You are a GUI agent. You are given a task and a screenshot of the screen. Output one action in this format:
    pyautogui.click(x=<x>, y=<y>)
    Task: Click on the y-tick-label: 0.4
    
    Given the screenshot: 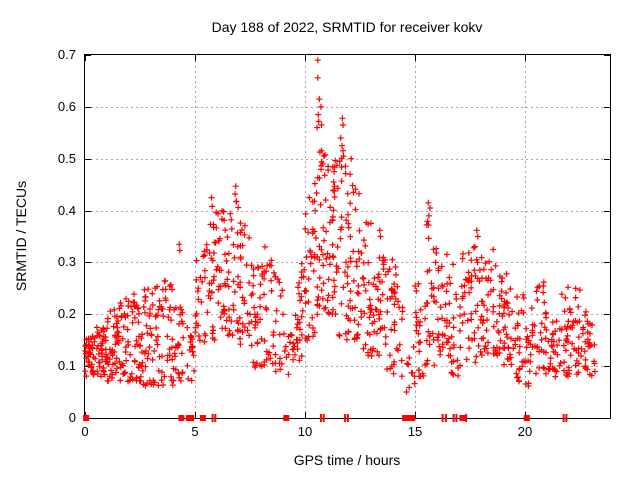 What is the action you would take?
    pyautogui.click(x=66, y=210)
    